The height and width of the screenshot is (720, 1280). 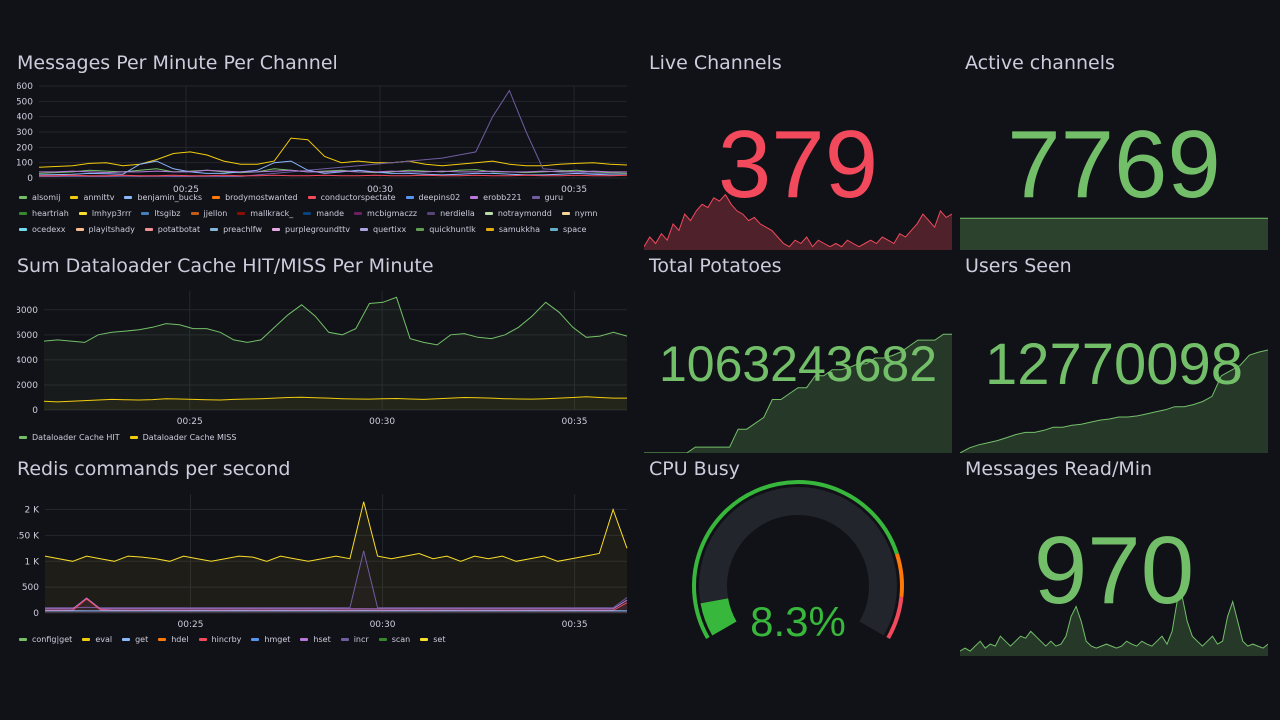 What do you see at coordinates (502, 197) in the screenshot?
I see `legend-label: erobb221` at bounding box center [502, 197].